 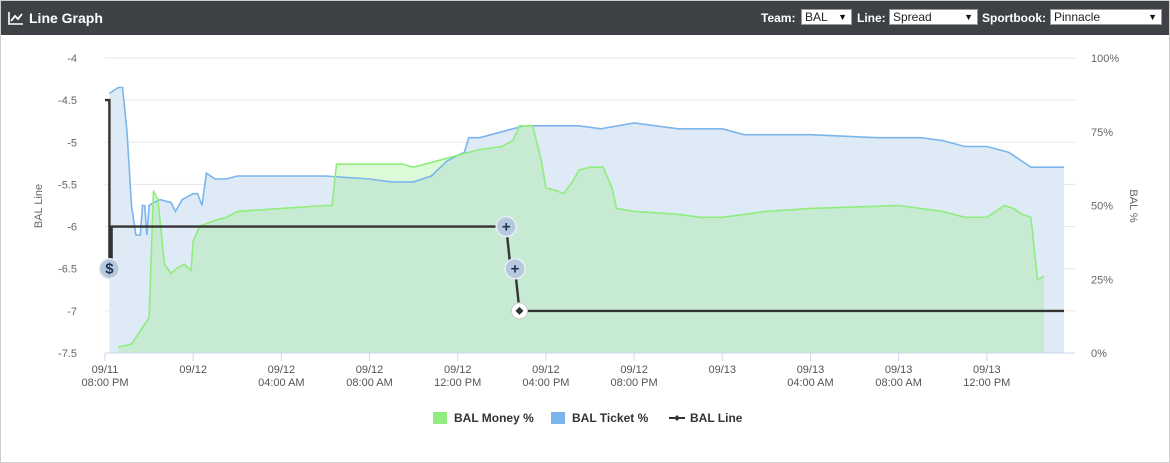 What do you see at coordinates (1014, 18) in the screenshot?
I see `sportbook-label: Sportbook:` at bounding box center [1014, 18].